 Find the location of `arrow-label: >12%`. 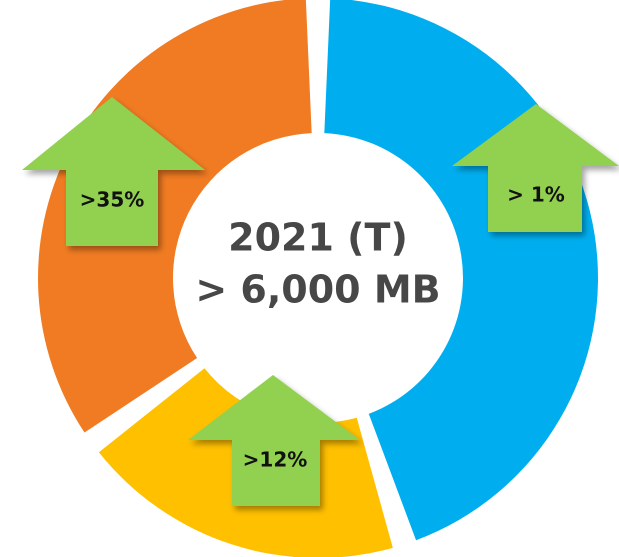

arrow-label: >12% is located at coordinates (275, 460).